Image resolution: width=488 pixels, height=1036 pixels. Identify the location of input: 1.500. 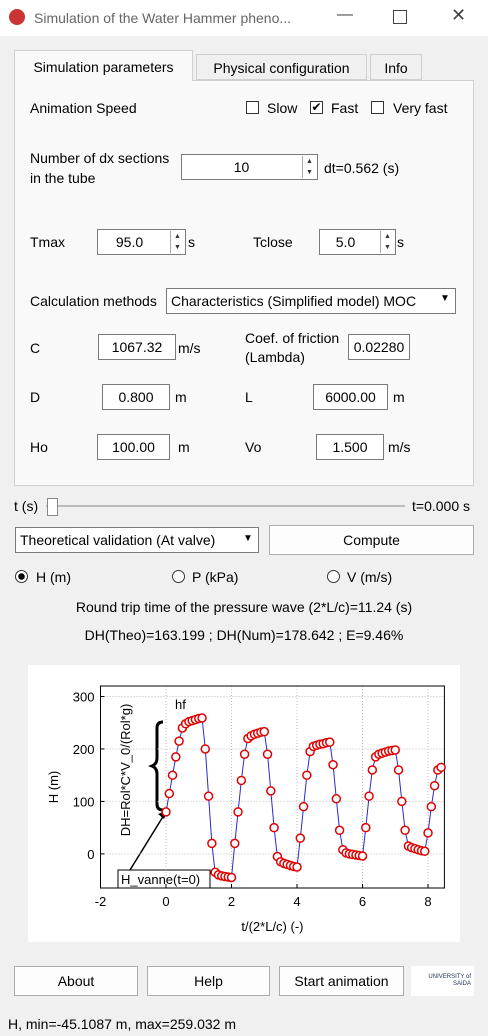
(350, 447).